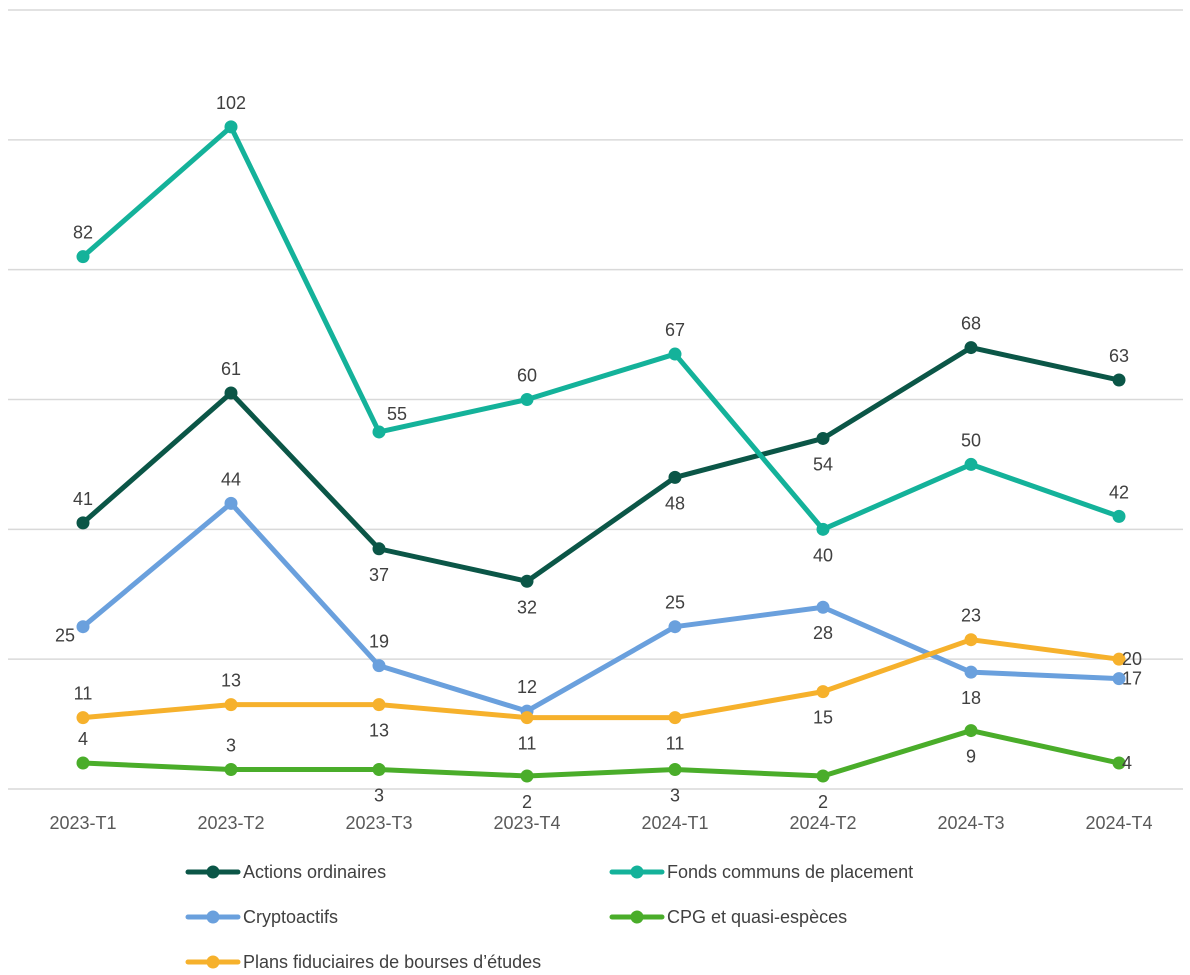 The width and height of the screenshot is (1190, 975). What do you see at coordinates (971, 440) in the screenshot?
I see `data-label-fonds-communs-de-placement: 50` at bounding box center [971, 440].